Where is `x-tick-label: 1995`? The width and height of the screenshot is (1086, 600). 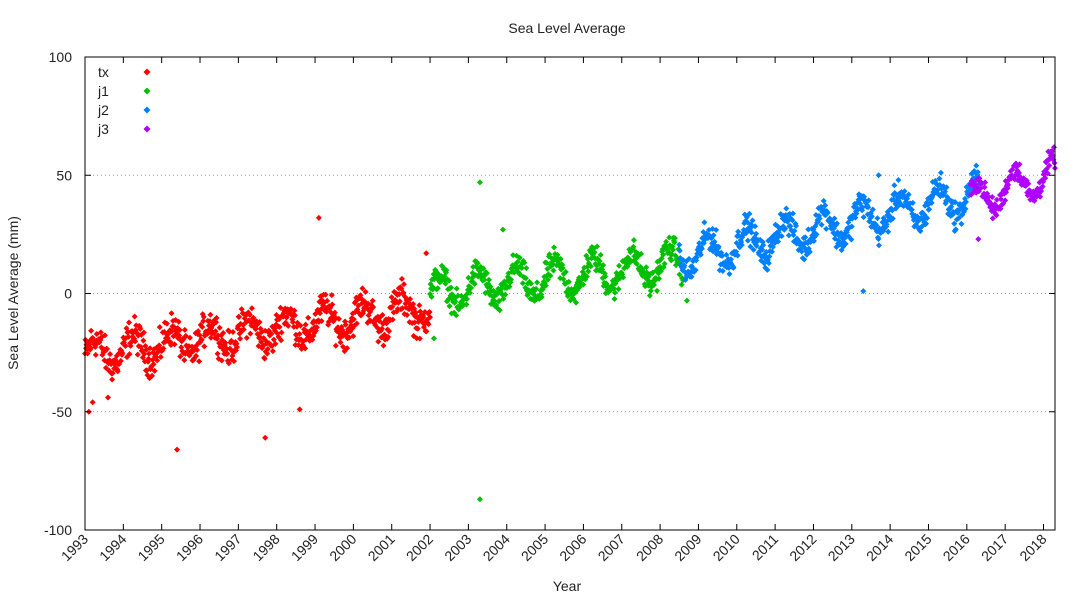
x-tick-label: 1995 is located at coordinates (150, 547).